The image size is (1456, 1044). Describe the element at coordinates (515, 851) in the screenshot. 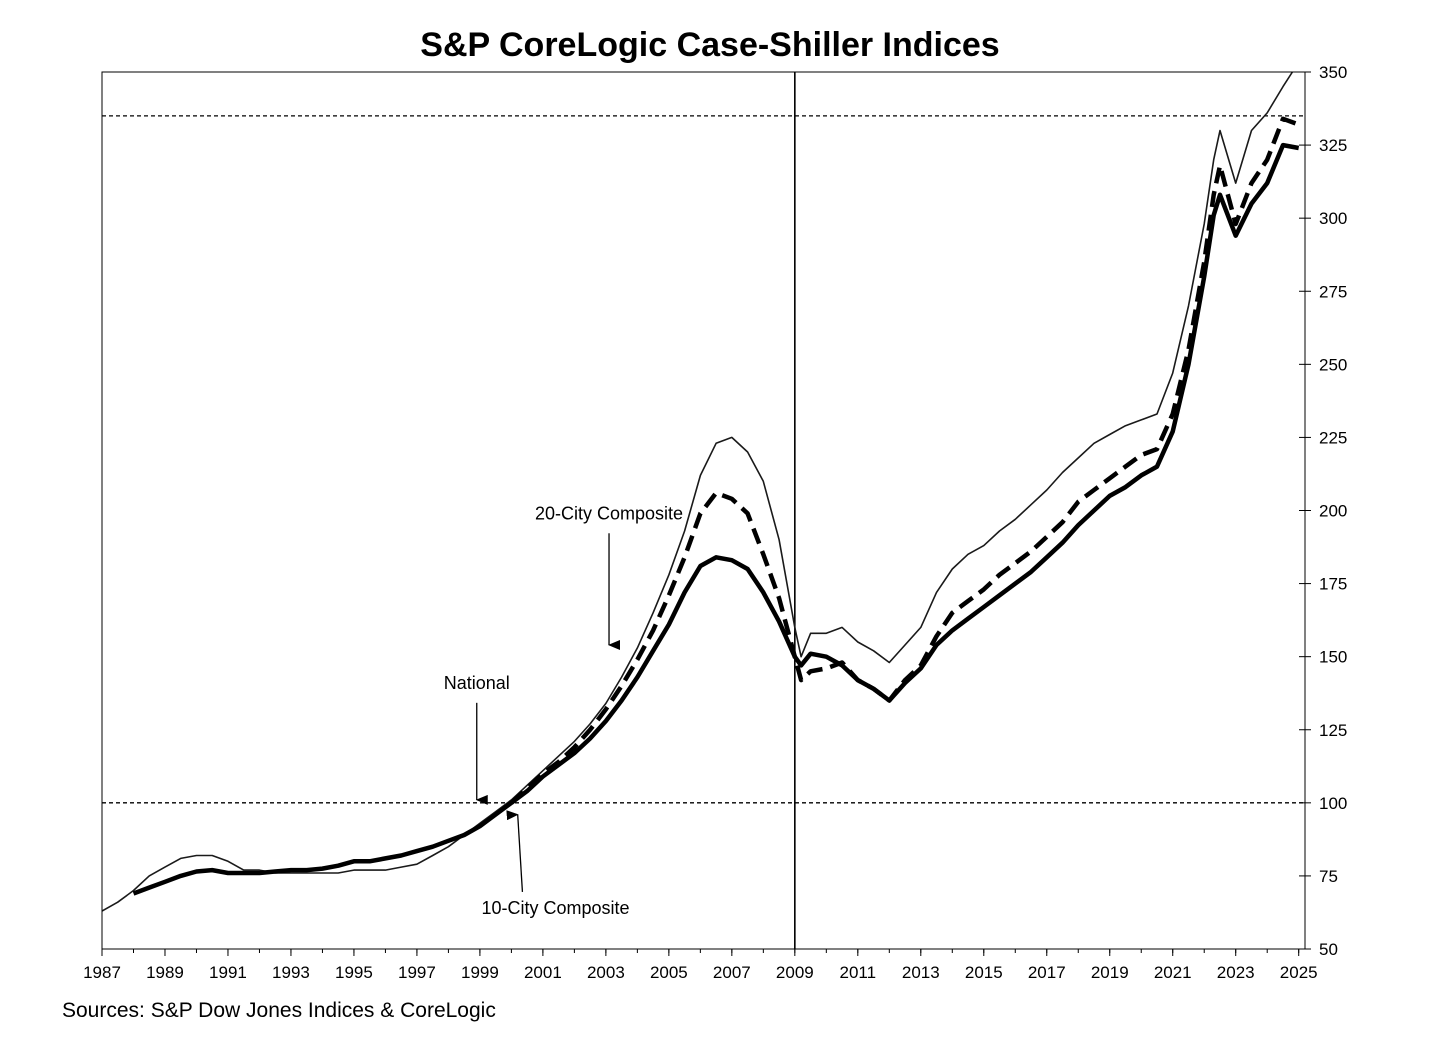

I see `annotation-arrow` at that location.